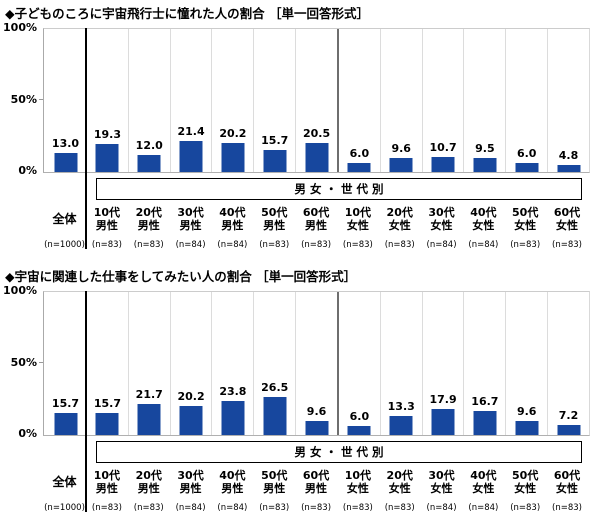 The width and height of the screenshot is (600, 527). Describe the element at coordinates (443, 147) in the screenshot. I see `bar-value-label: 10.7` at that location.